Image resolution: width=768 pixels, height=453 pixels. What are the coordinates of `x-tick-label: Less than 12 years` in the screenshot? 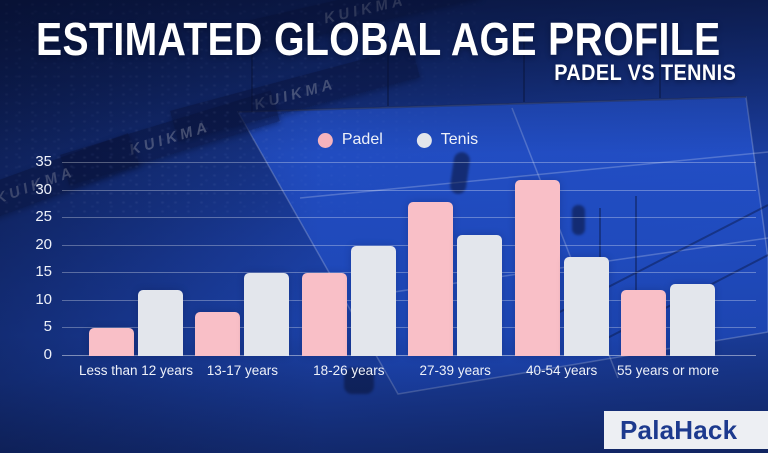 It's located at (136, 370).